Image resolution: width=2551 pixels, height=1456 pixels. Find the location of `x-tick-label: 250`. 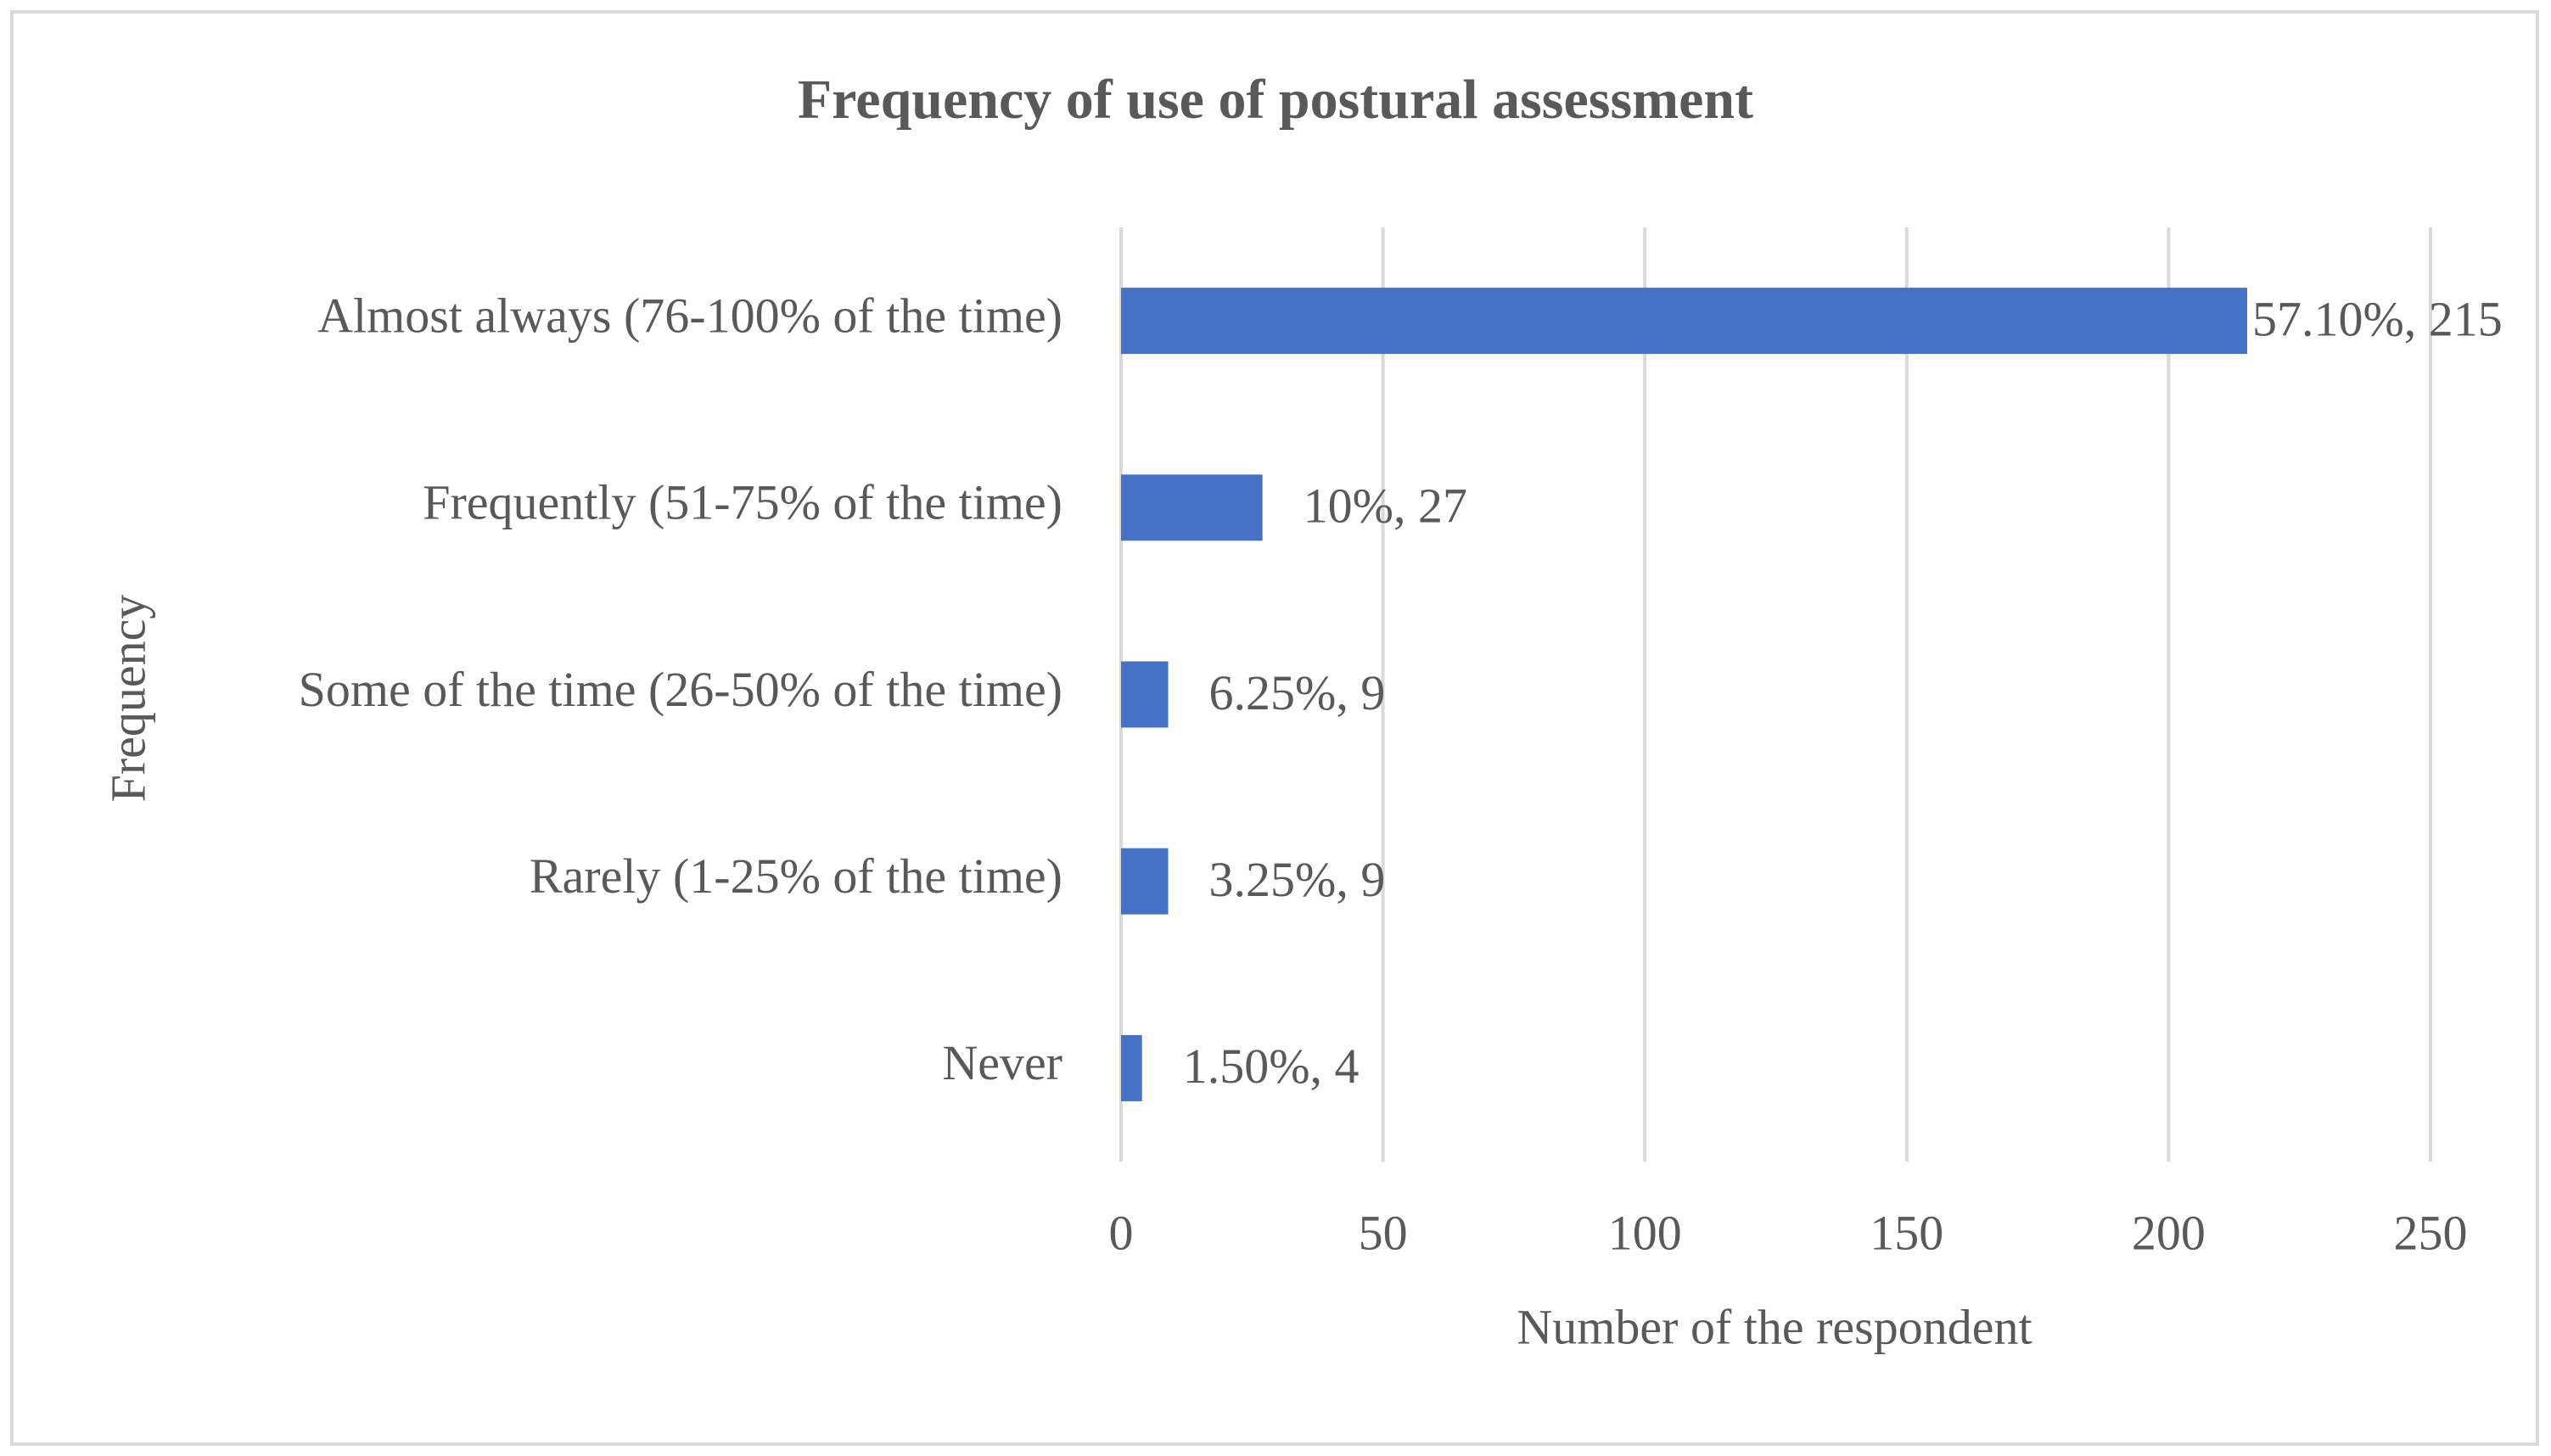

x-tick-label: 250 is located at coordinates (2431, 1232).